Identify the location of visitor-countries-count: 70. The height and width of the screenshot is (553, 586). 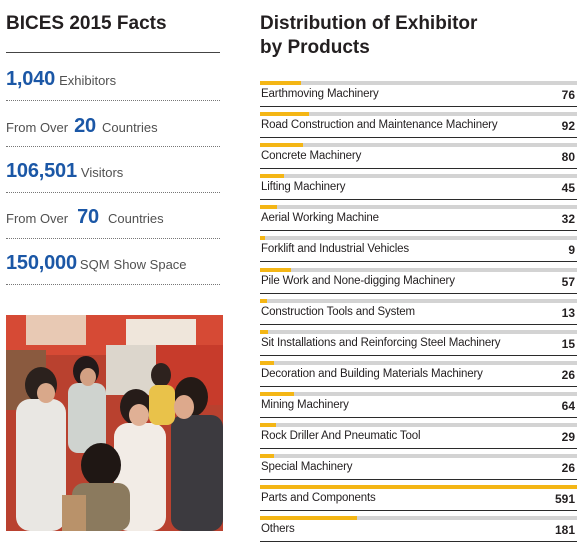
(88, 217).